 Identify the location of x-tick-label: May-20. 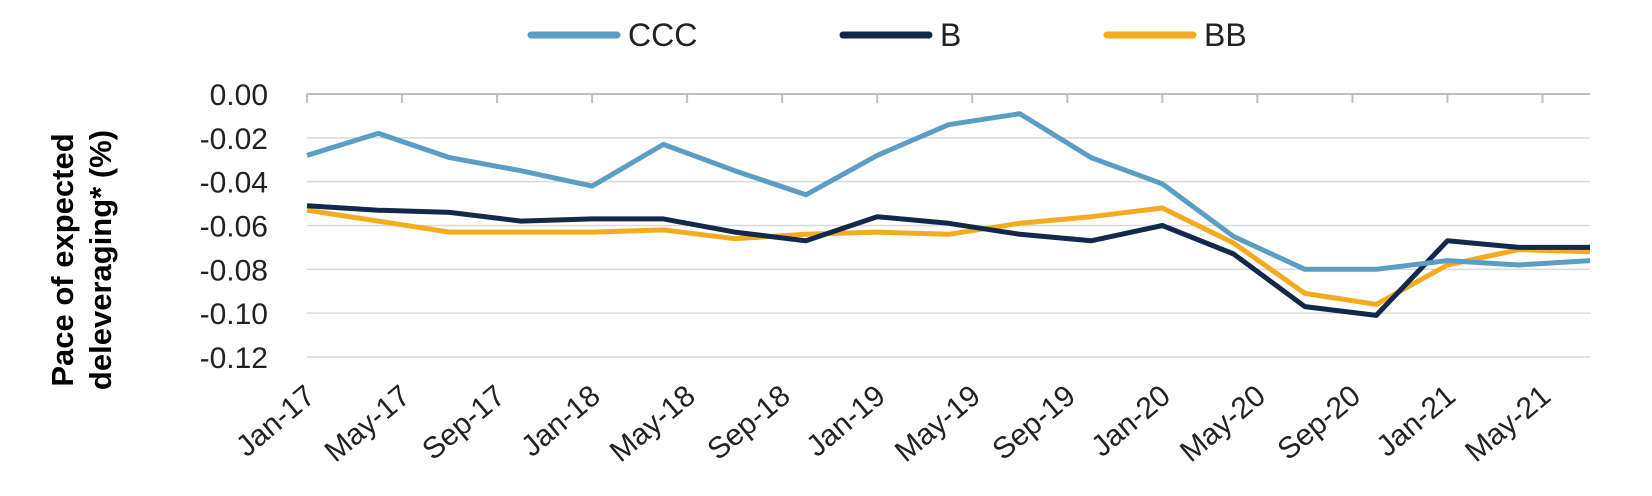
(1223, 424).